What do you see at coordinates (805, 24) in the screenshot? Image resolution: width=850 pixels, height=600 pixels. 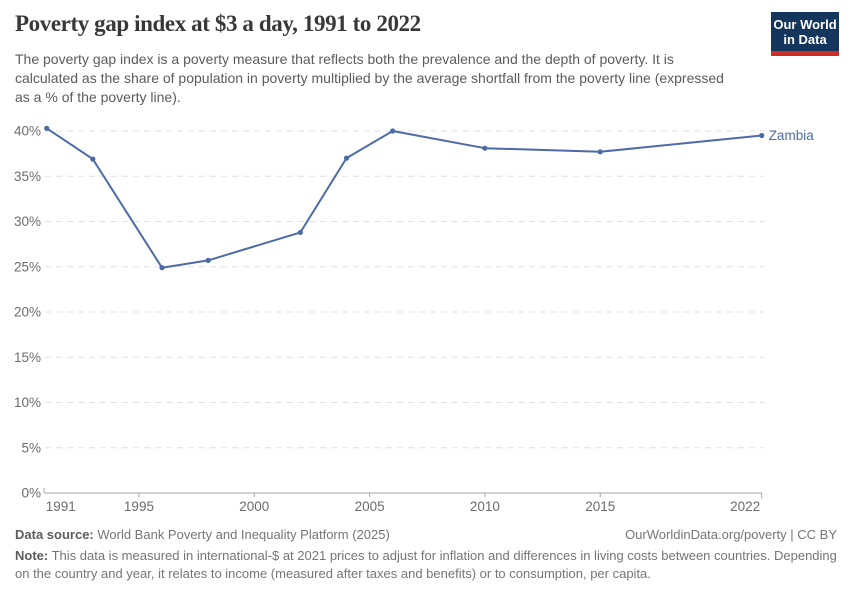 I see `owid-logo-line1: Our World` at bounding box center [805, 24].